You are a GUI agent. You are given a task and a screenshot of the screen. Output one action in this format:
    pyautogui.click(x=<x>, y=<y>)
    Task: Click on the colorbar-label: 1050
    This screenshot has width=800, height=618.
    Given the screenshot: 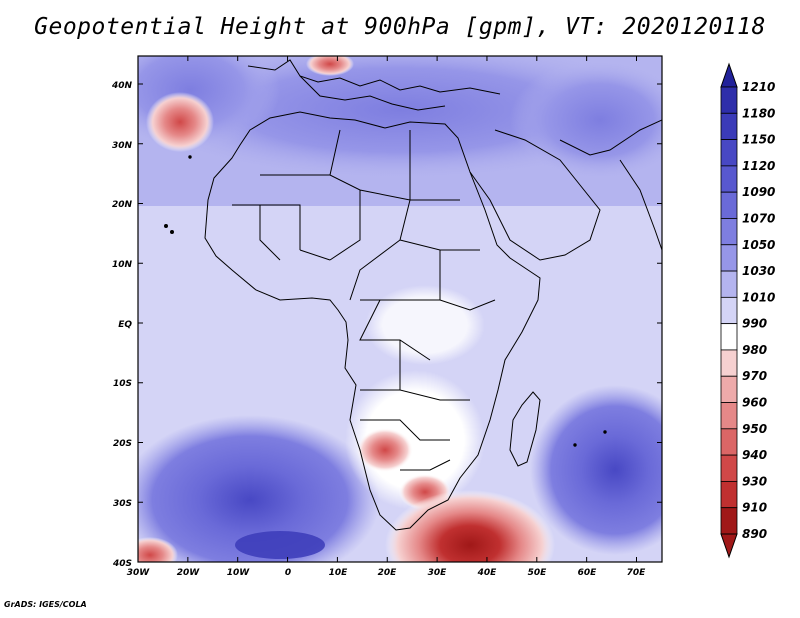 What is the action you would take?
    pyautogui.click(x=758, y=245)
    